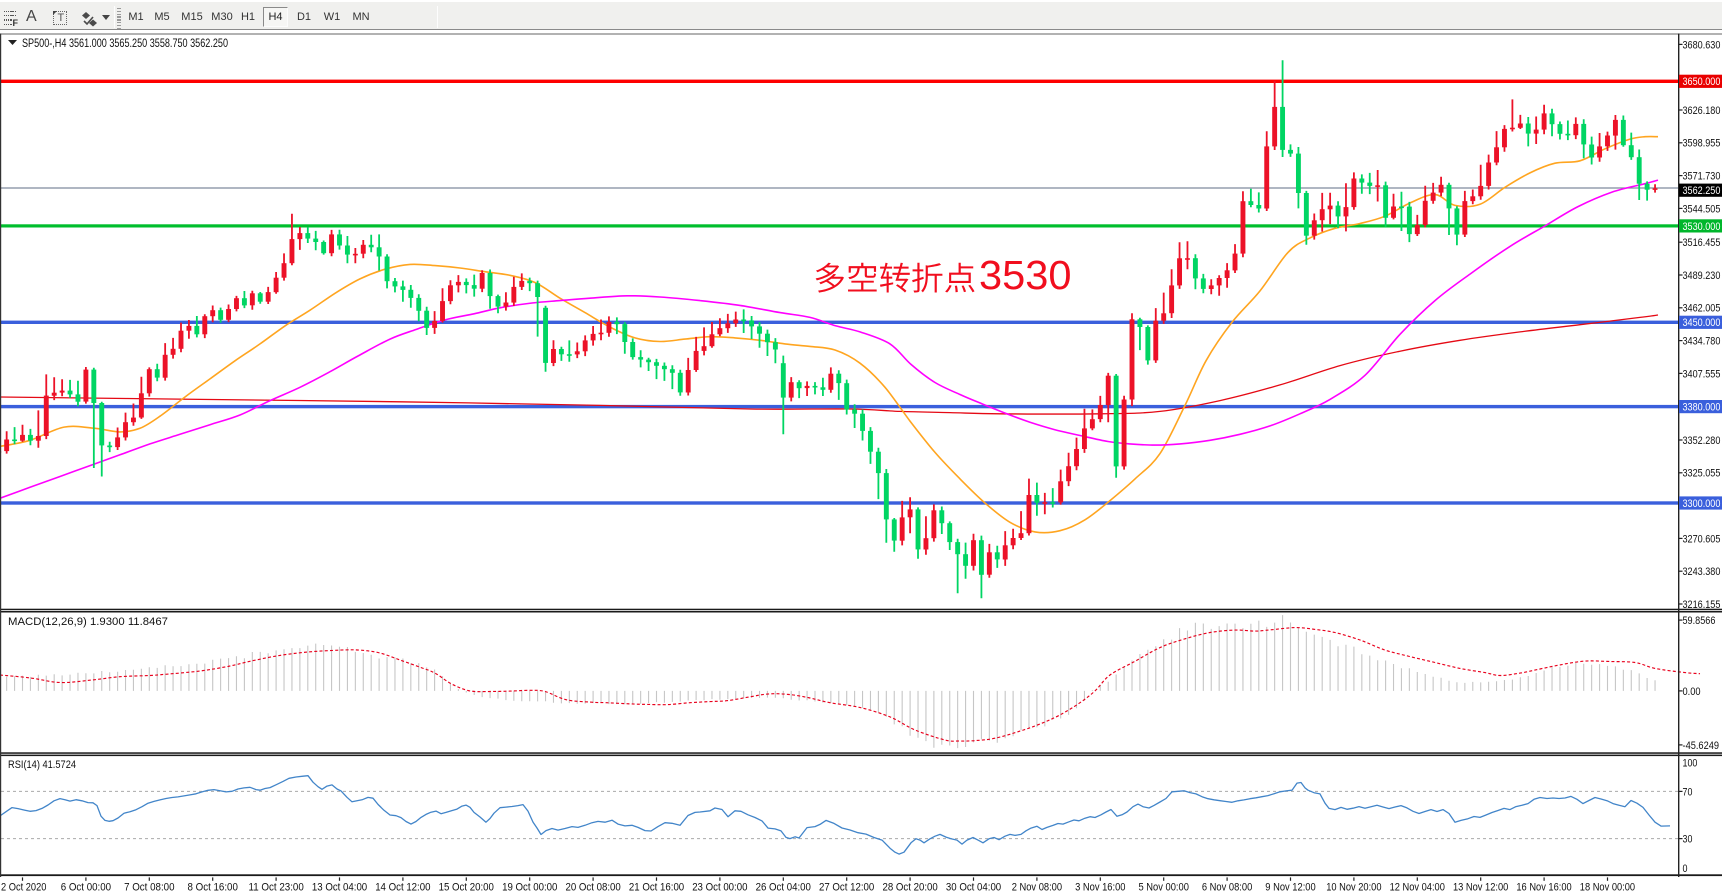 This screenshot has width=1722, height=896. Describe the element at coordinates (1692, 692) in the screenshot. I see `svg-text: 0.00` at that location.